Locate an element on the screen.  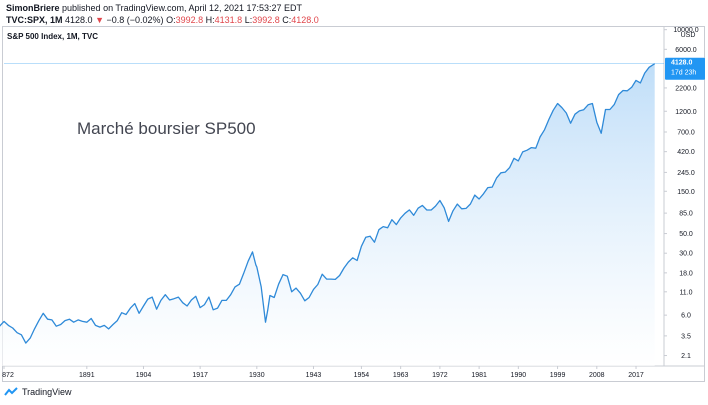
low-label: L: is located at coordinates (248, 20).